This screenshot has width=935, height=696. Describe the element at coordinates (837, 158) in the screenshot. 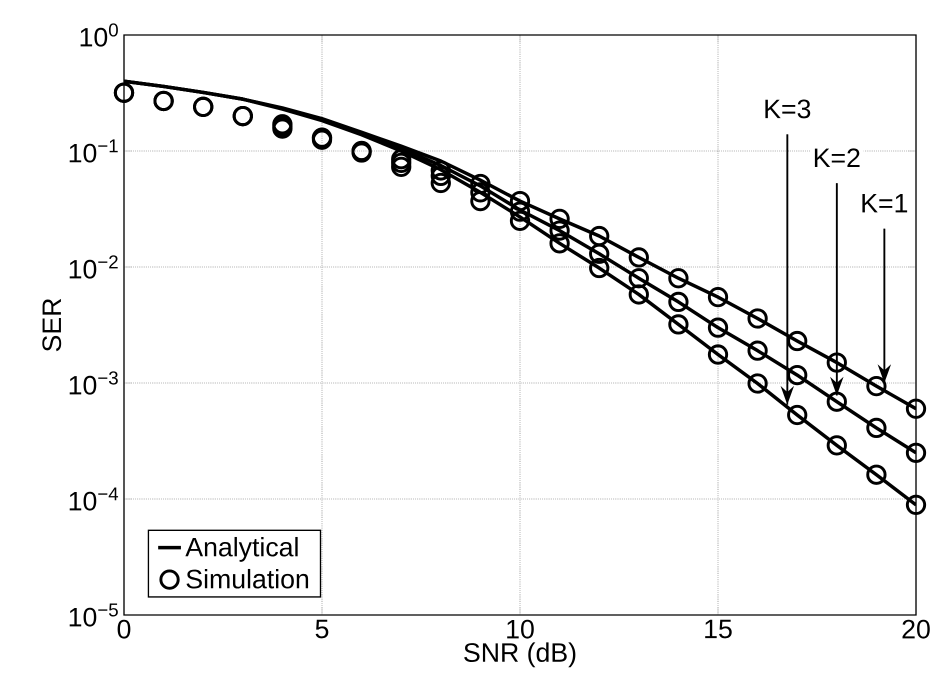

I see `annotation: K=2` at that location.